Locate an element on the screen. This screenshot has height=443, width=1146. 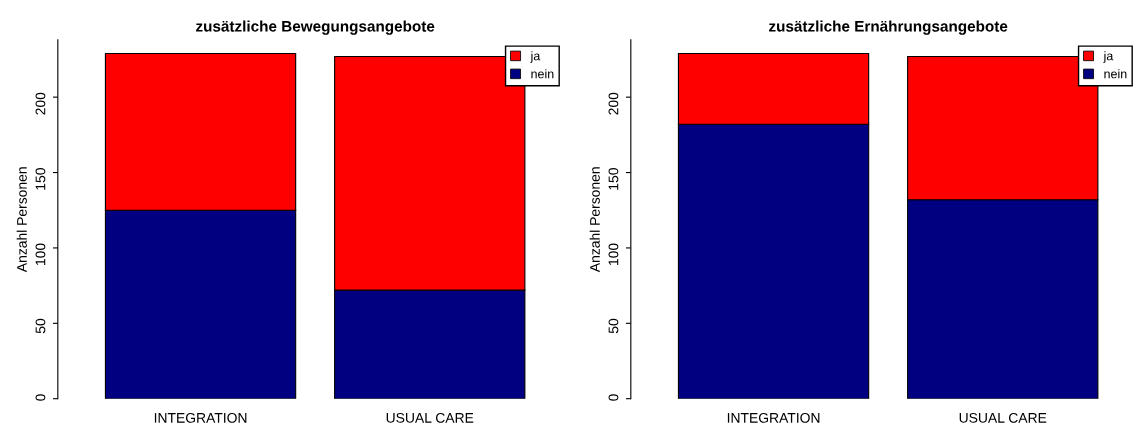
chart-title: zusätzliche Ernährungsangebote is located at coordinates (888, 27).